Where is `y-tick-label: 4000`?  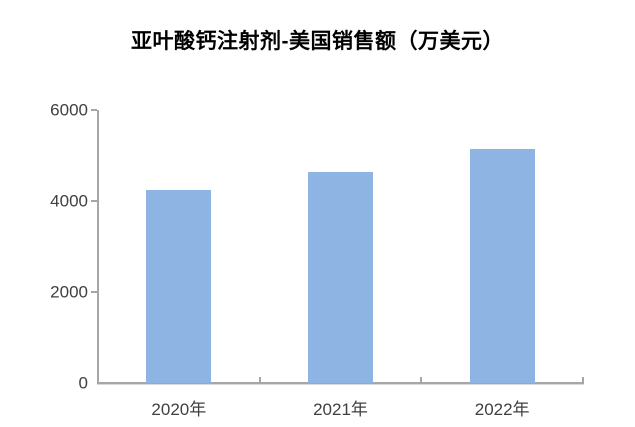
y-tick-label: 4000 is located at coordinates (69, 201).